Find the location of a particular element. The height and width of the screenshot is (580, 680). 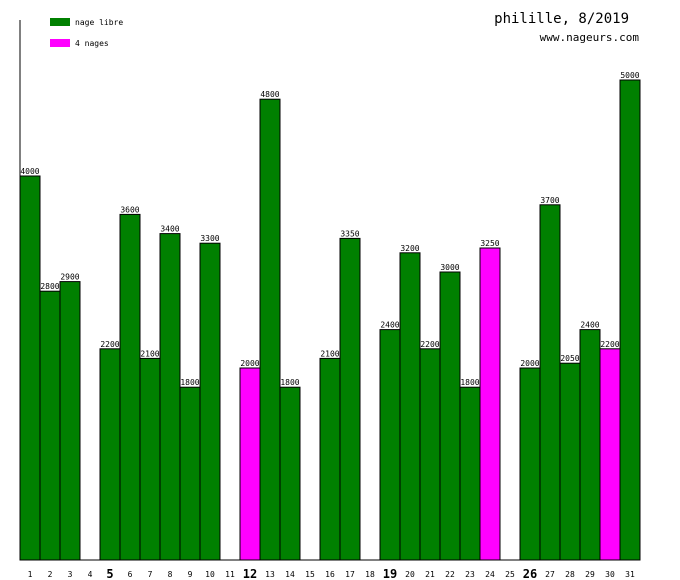

data-label-day-30: 2200 is located at coordinates (609, 344).